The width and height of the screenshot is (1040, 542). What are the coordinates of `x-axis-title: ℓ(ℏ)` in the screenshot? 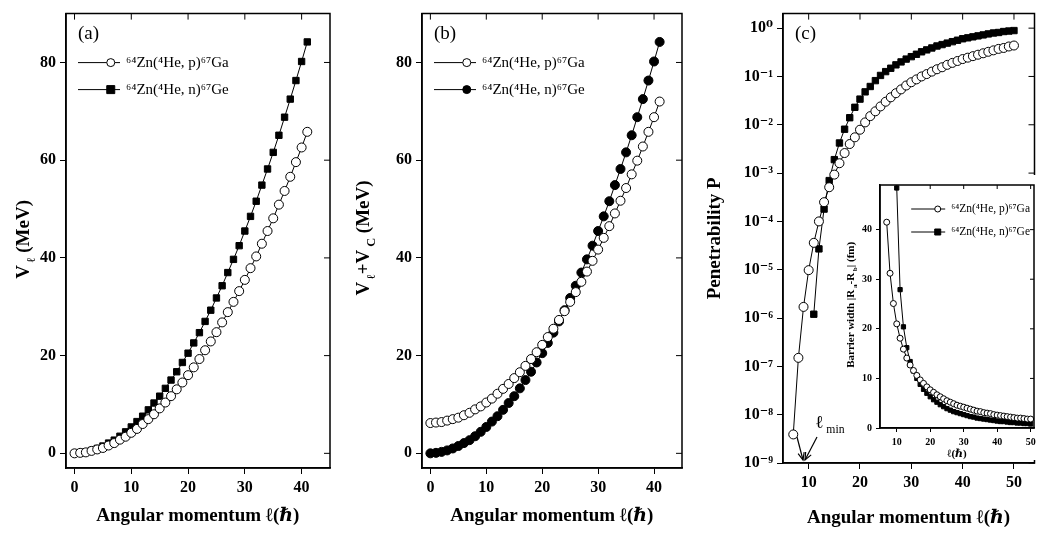 It's located at (957, 453).